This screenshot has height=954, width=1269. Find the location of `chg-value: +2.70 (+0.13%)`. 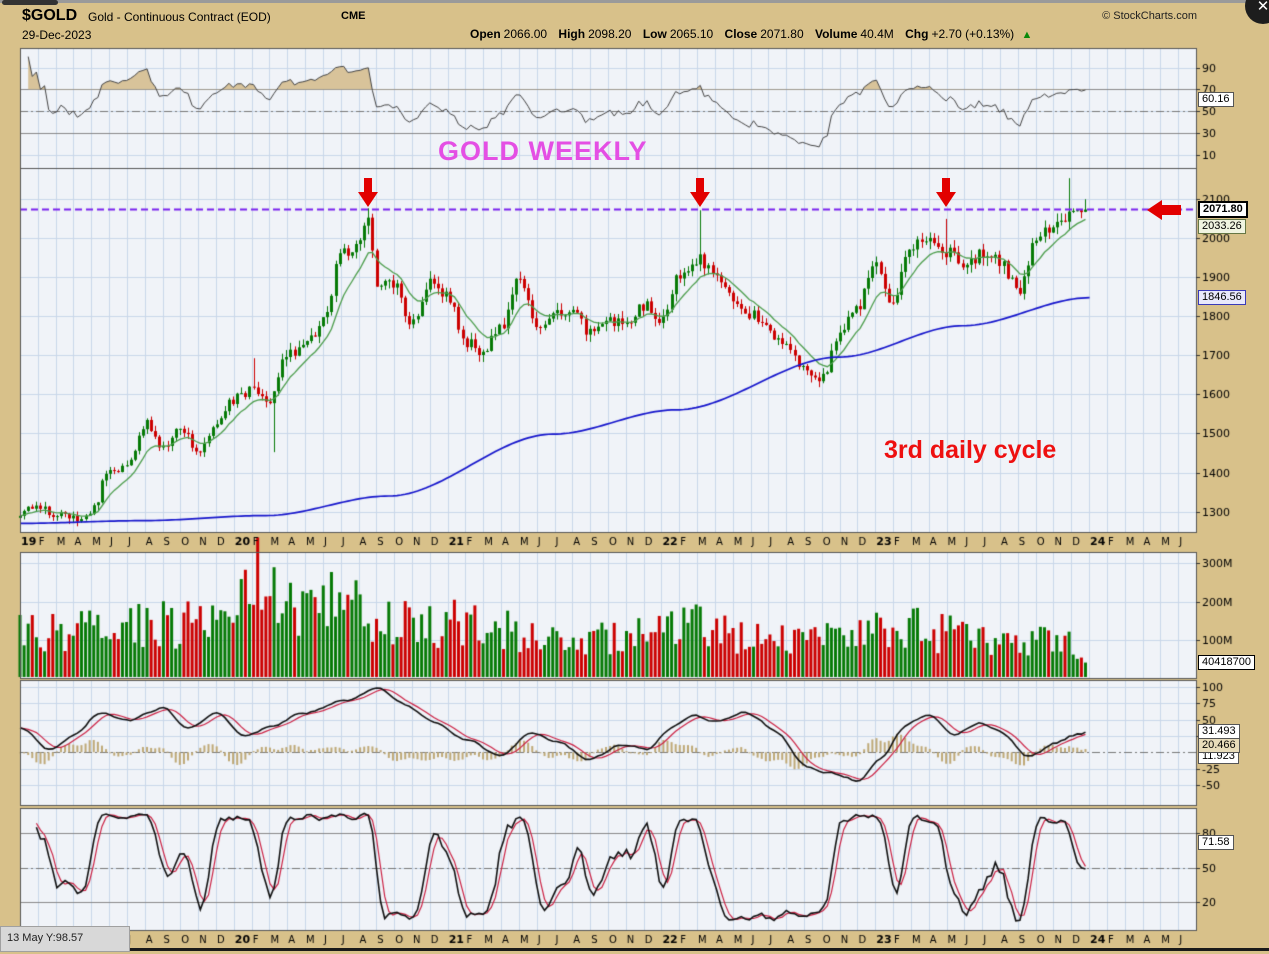

chg-value: +2.70 (+0.13%) is located at coordinates (973, 34).